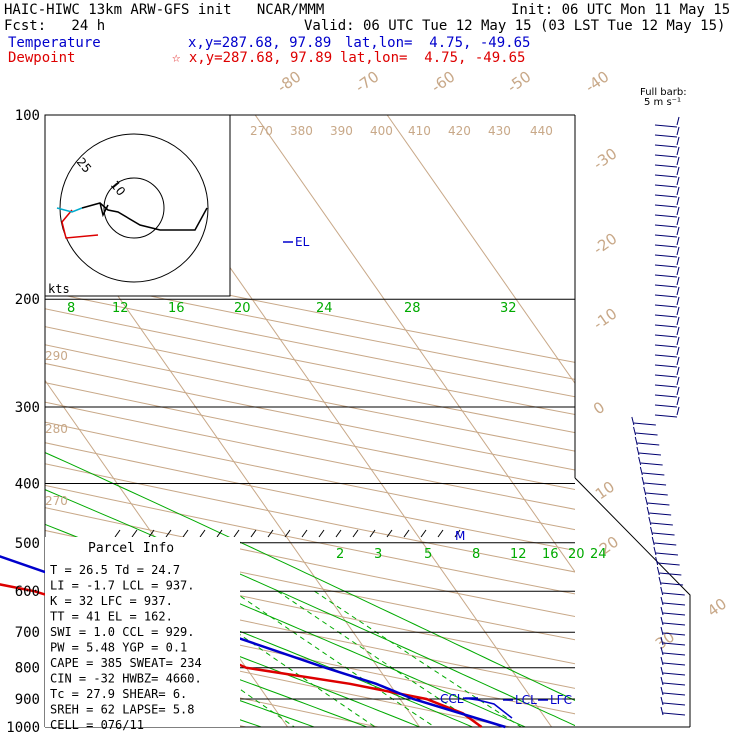 The image size is (740, 740). Describe the element at coordinates (261, 131) in the screenshot. I see `theta-label: 270` at that location.